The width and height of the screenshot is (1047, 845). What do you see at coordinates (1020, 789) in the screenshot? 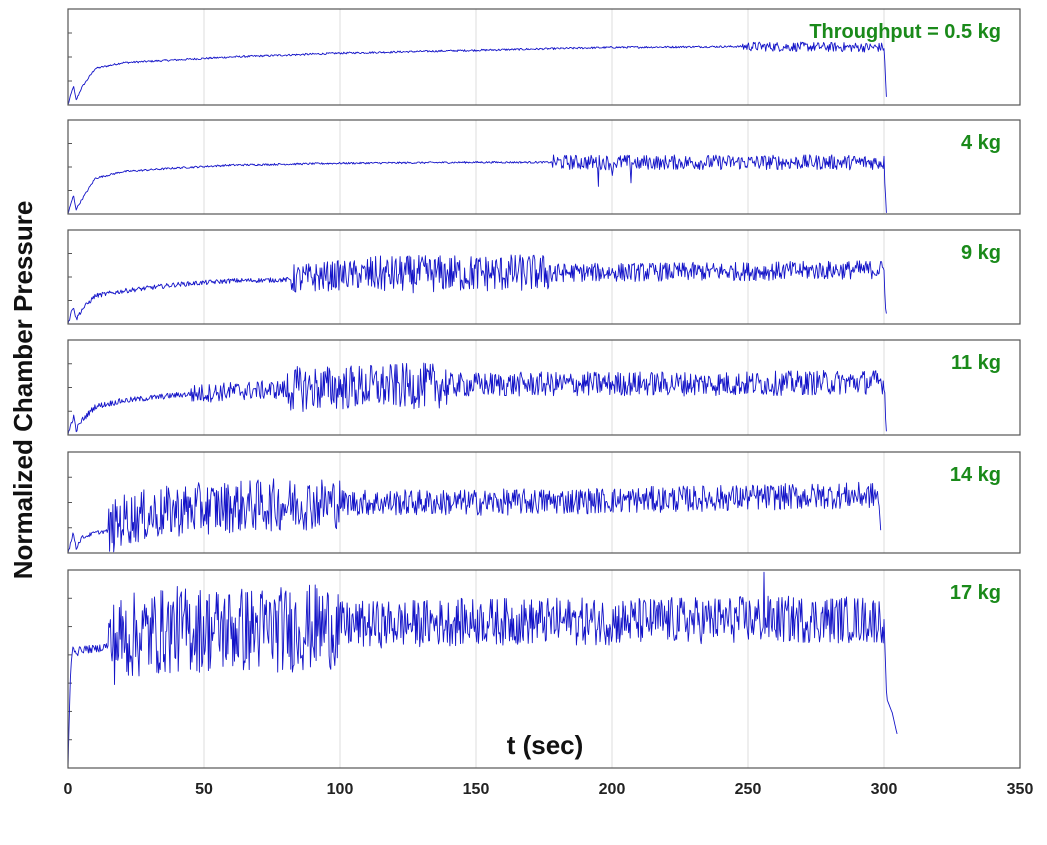
I see `x-tick-label-350: 350` at bounding box center [1020, 789].